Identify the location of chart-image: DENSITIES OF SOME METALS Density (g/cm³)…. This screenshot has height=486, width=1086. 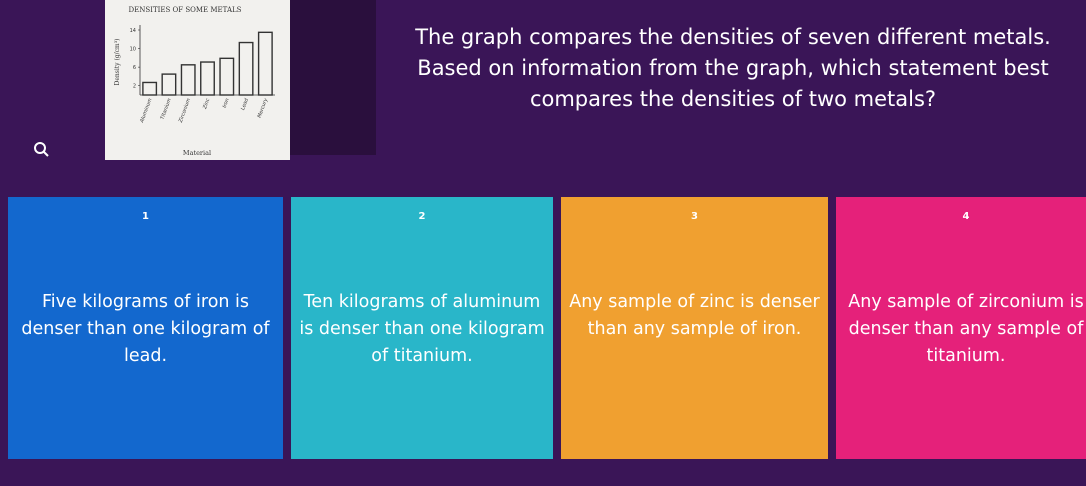
(197, 80).